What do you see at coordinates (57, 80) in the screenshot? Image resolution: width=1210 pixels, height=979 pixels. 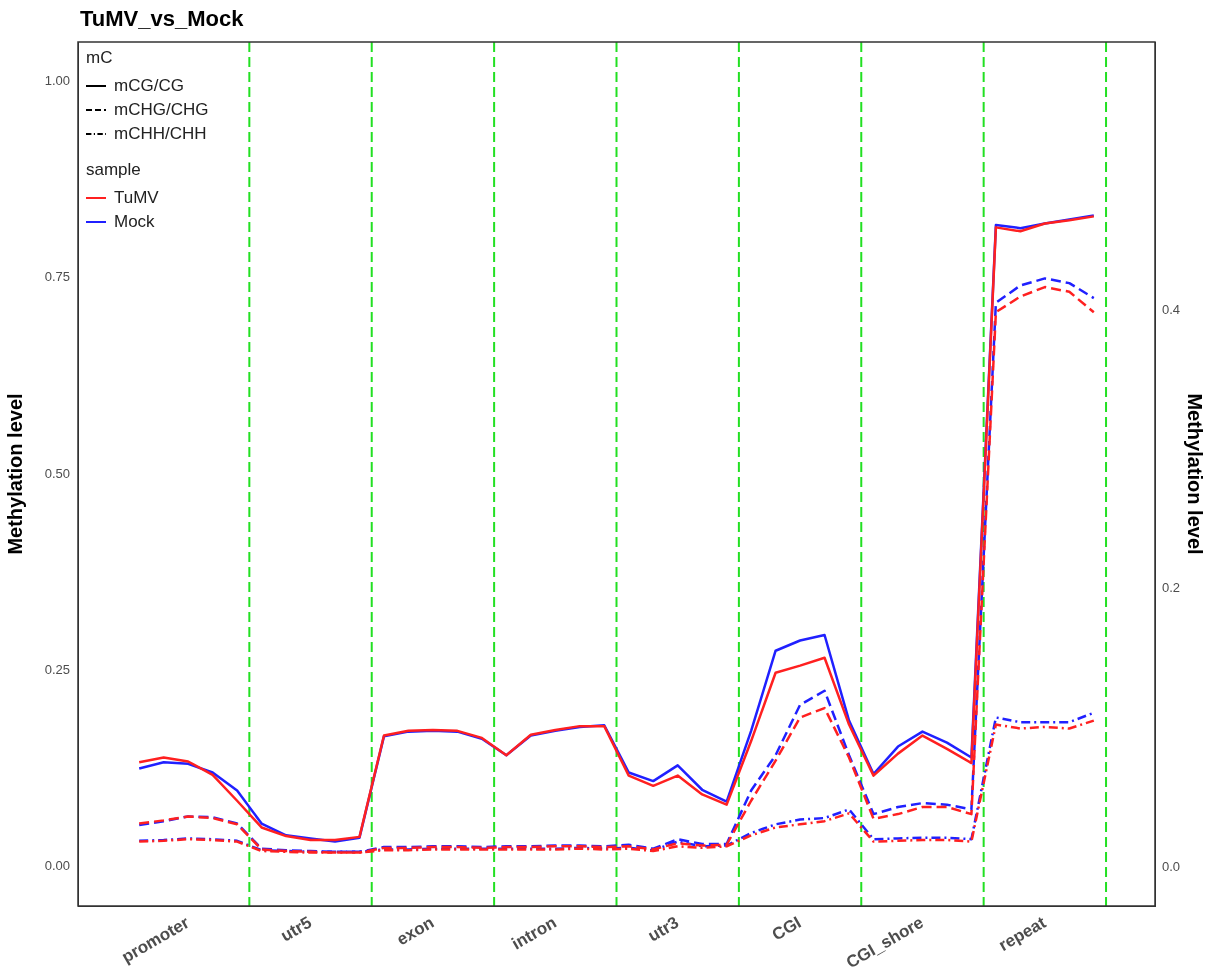 I see `y-tick-label: 1.00` at bounding box center [57, 80].